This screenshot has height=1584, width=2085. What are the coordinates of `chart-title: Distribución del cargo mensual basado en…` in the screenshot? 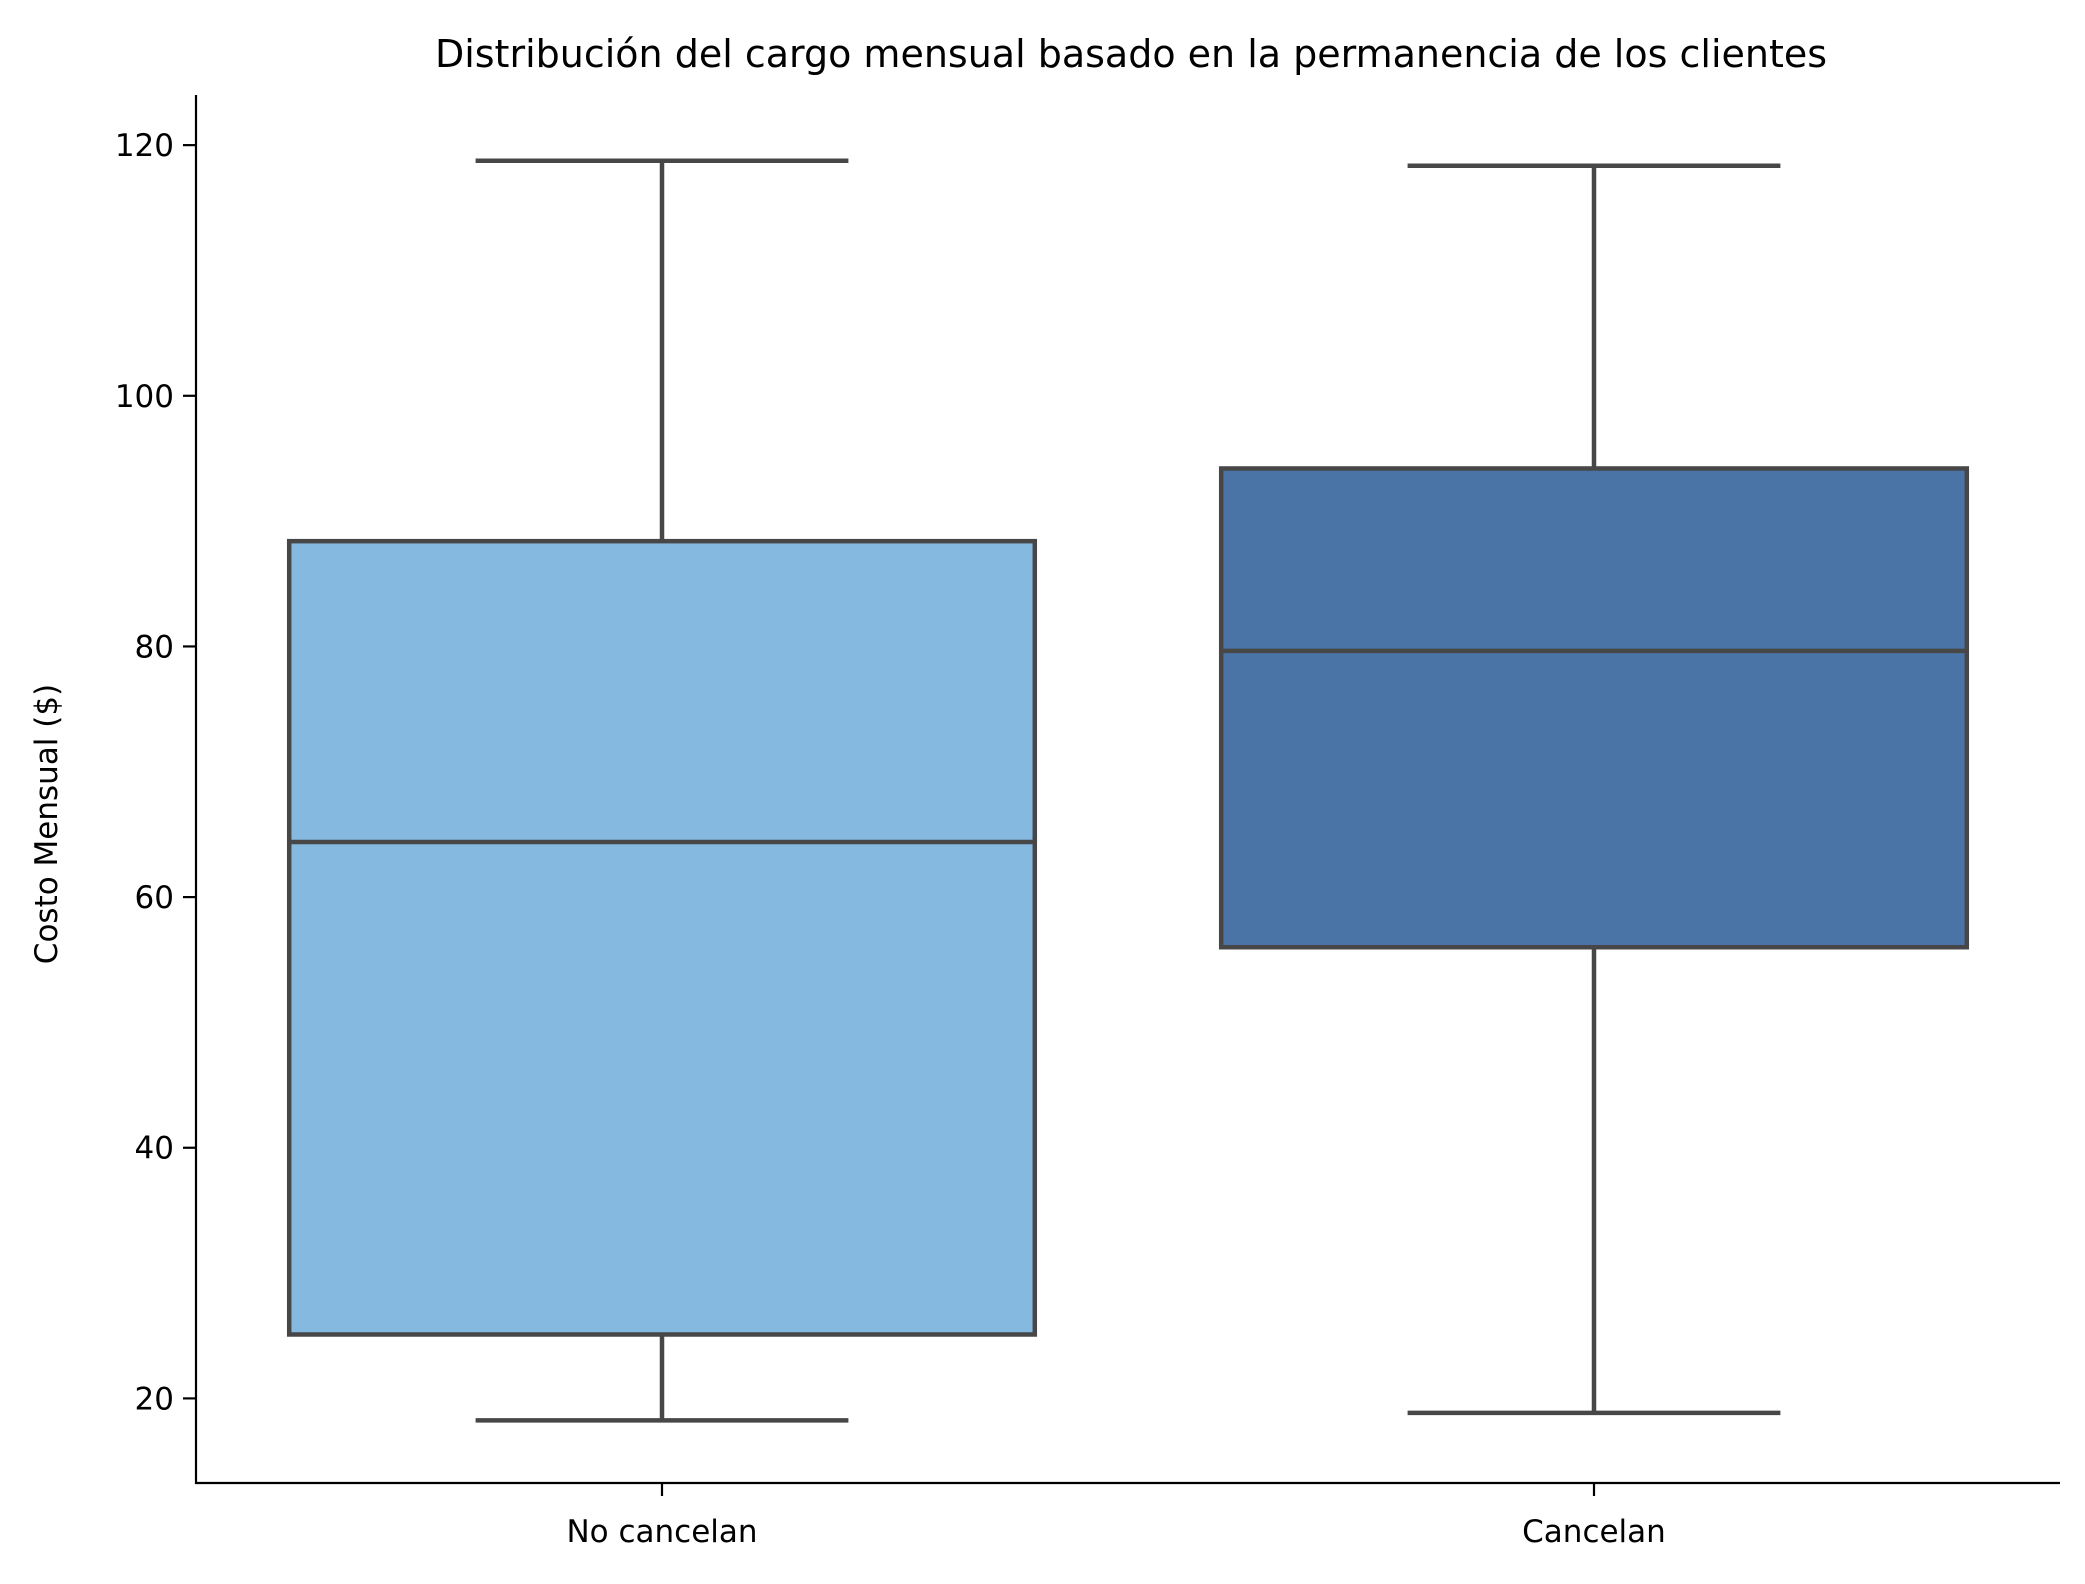 It's located at (1131, 54).